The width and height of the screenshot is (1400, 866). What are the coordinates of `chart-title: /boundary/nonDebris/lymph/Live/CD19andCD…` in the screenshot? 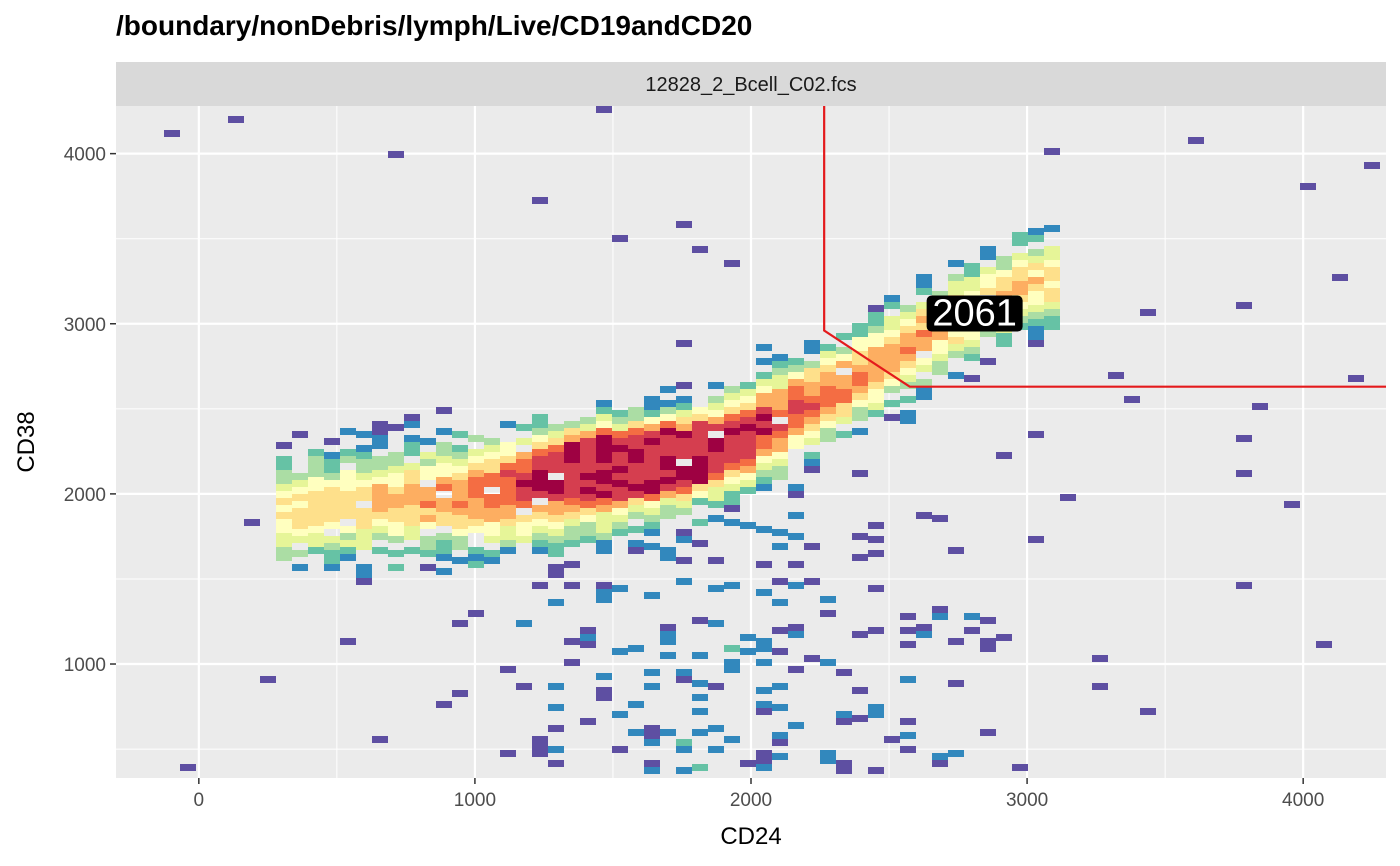 It's located at (434, 25).